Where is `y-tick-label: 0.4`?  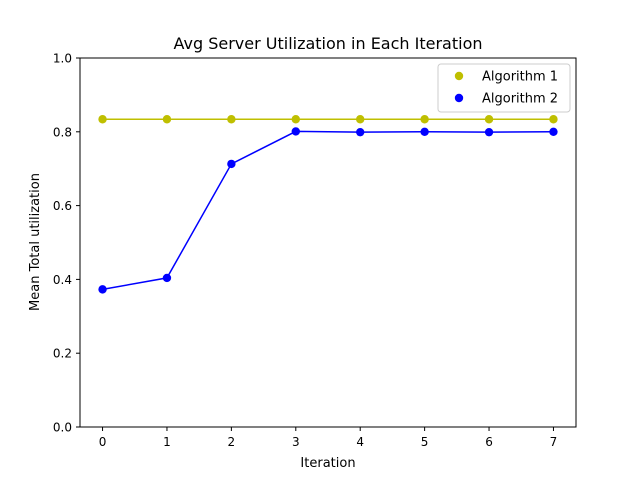
y-tick-label: 0.4 is located at coordinates (62, 280).